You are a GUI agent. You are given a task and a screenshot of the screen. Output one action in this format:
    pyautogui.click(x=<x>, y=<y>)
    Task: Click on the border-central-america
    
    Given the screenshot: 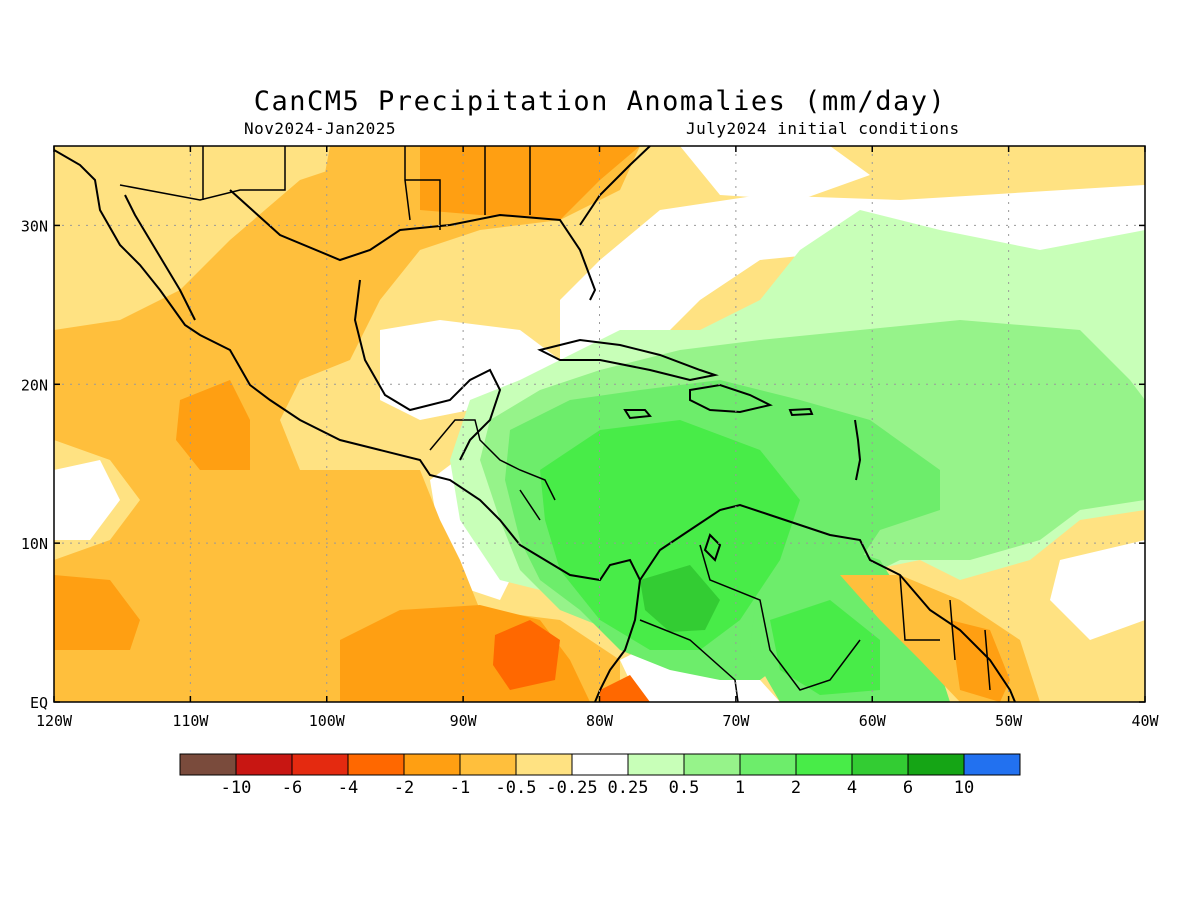 What is the action you would take?
    pyautogui.click(x=492, y=470)
    